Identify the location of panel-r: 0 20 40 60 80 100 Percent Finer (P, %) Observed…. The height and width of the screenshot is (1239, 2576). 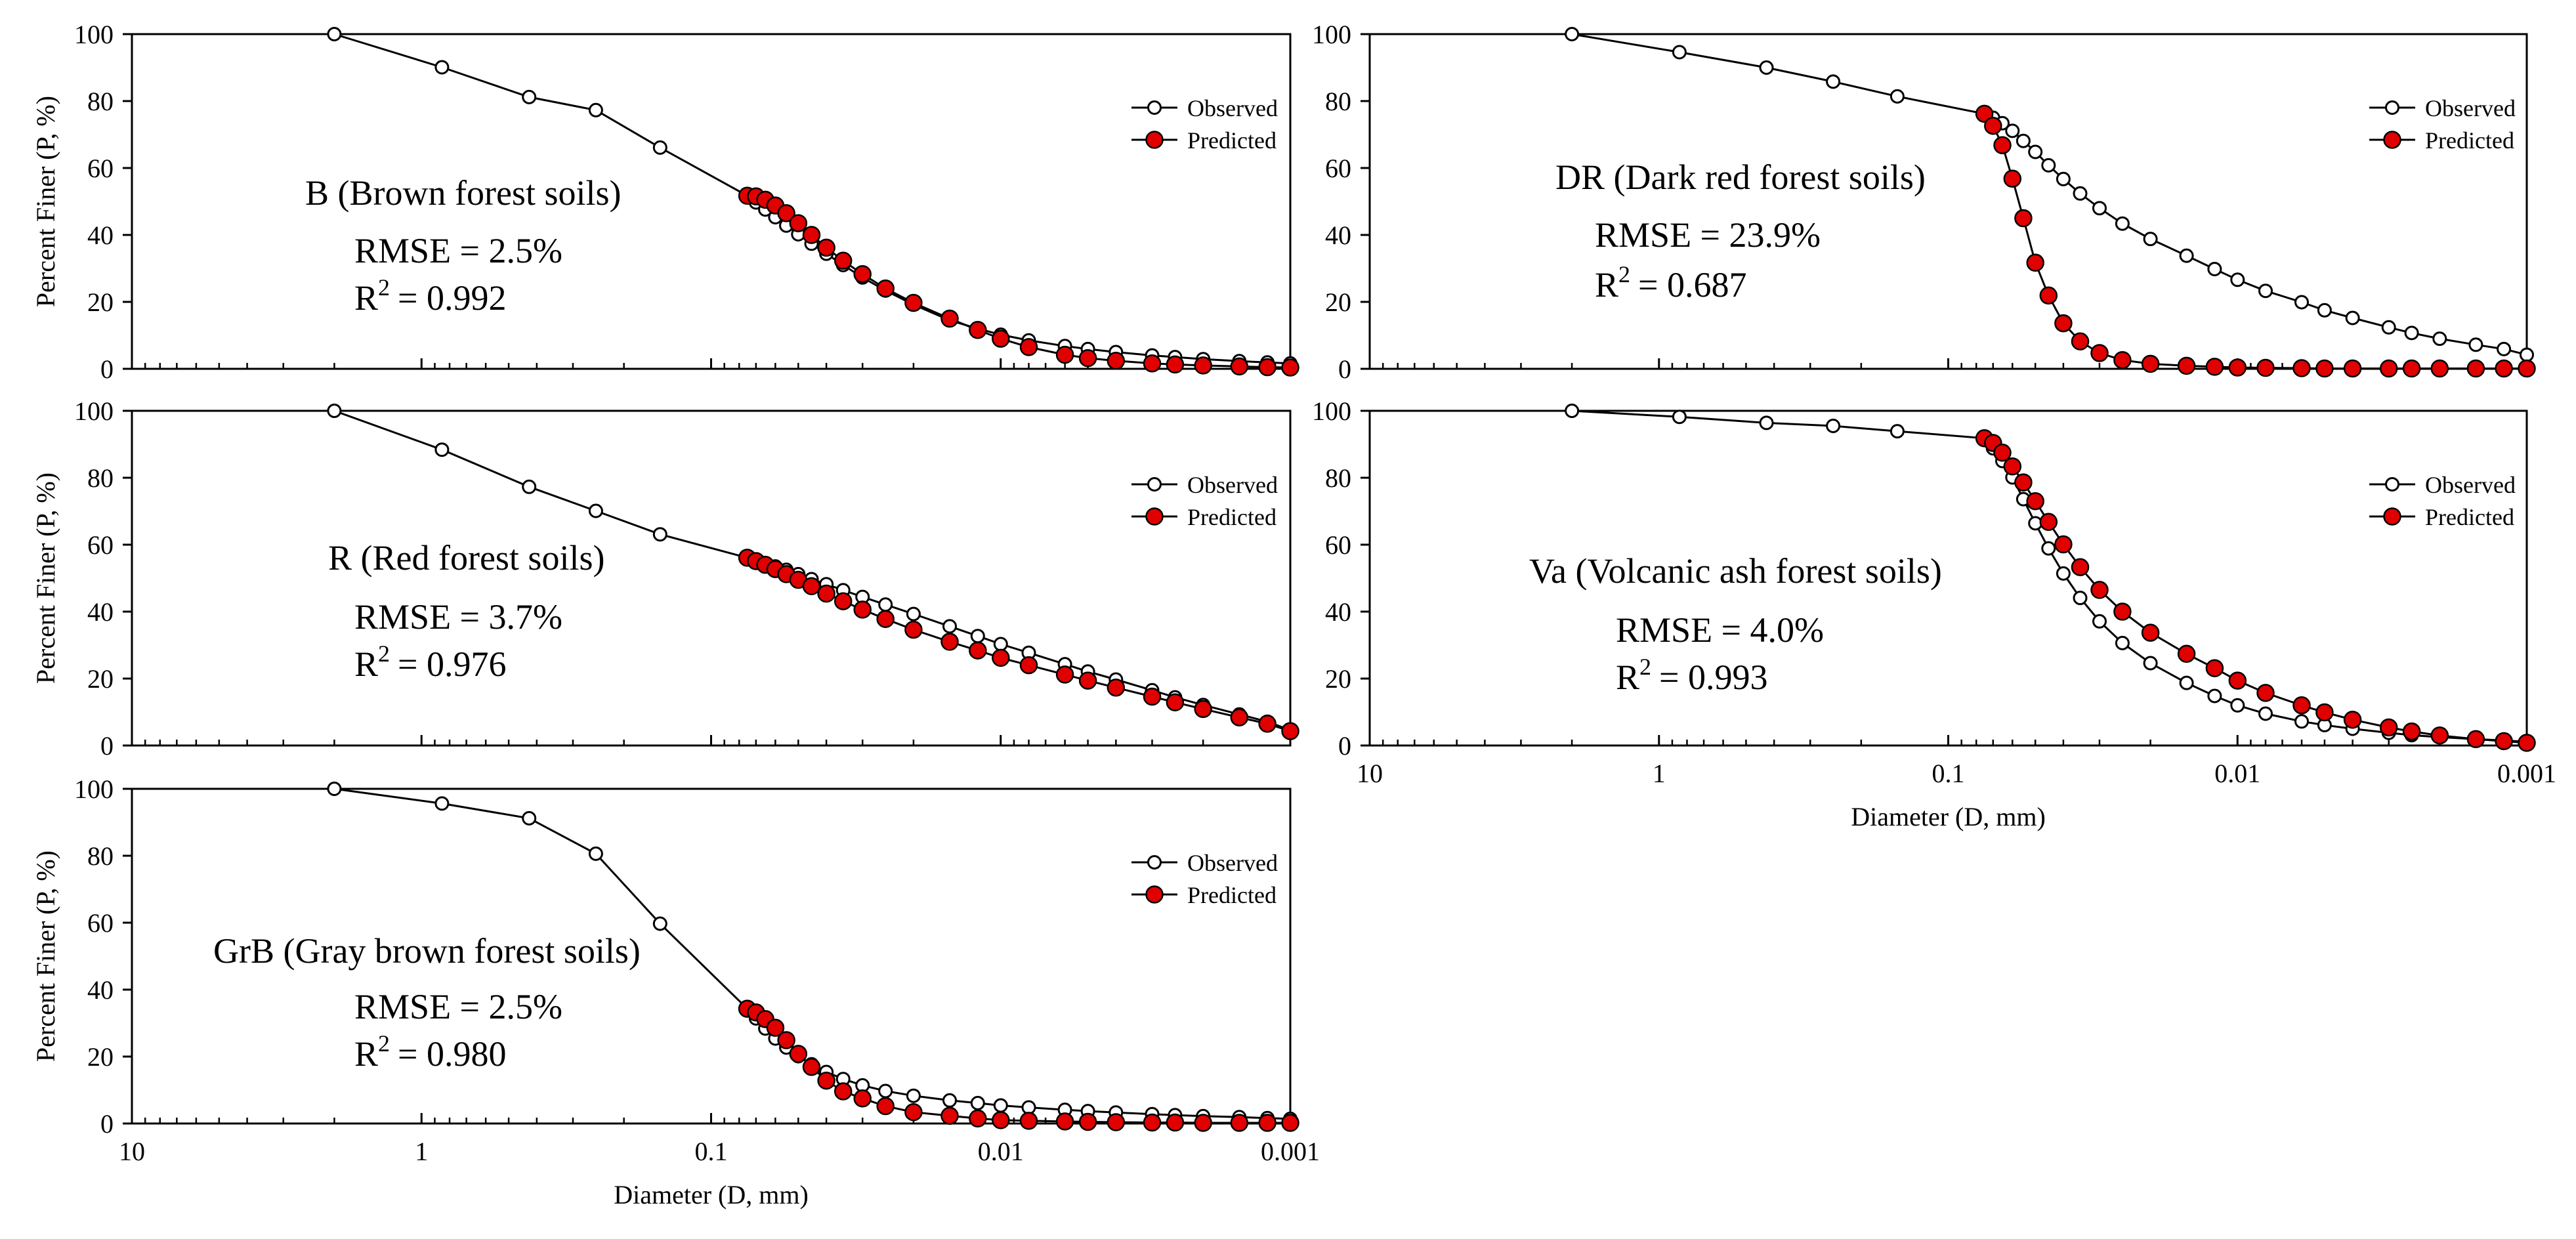
(665, 578).